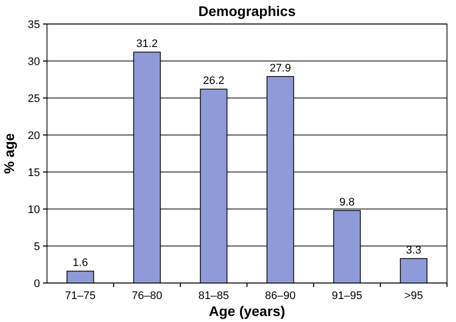  What do you see at coordinates (280, 296) in the screenshot?
I see `x-tick-label: 86–90` at bounding box center [280, 296].